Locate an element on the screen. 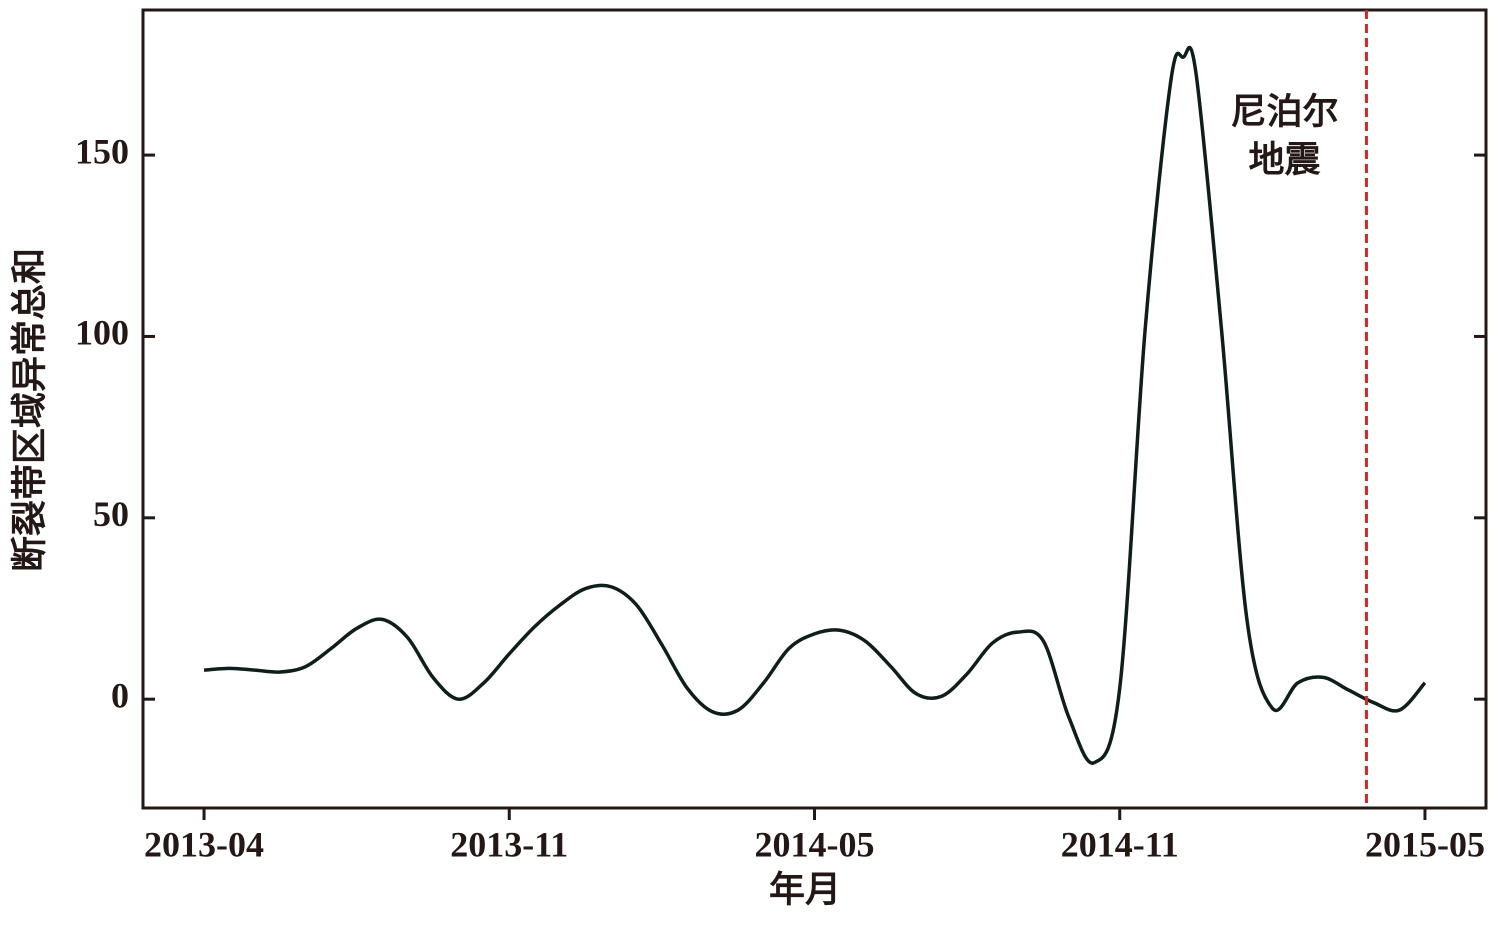  y-axis-label: 断裂带区域异常总和 is located at coordinates (29, 410).